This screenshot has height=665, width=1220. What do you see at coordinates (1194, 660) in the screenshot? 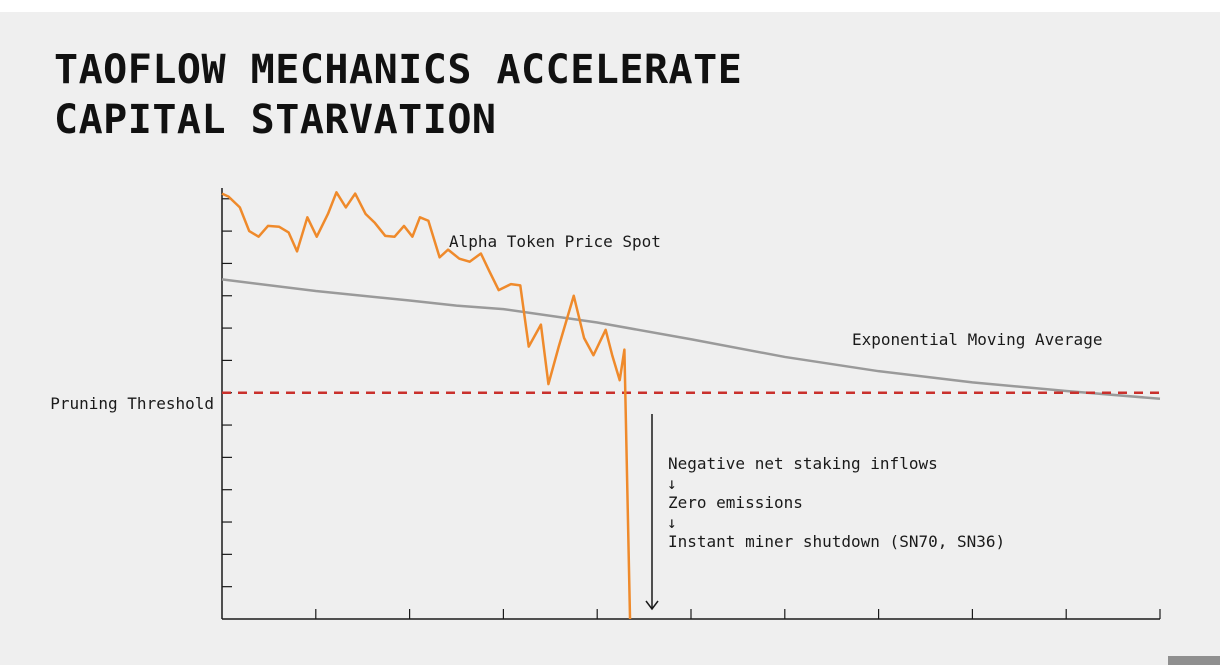
I see `corner-tab` at bounding box center [1194, 660].